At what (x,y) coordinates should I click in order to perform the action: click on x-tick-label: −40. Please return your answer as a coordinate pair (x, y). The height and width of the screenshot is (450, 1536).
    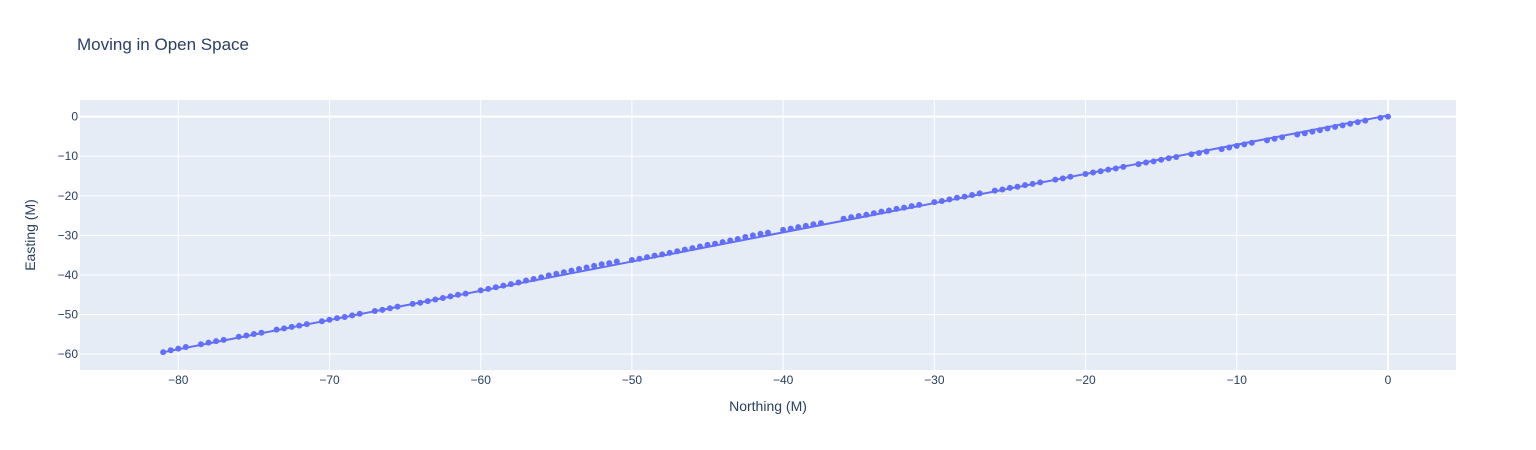
    Looking at the image, I should click on (783, 380).